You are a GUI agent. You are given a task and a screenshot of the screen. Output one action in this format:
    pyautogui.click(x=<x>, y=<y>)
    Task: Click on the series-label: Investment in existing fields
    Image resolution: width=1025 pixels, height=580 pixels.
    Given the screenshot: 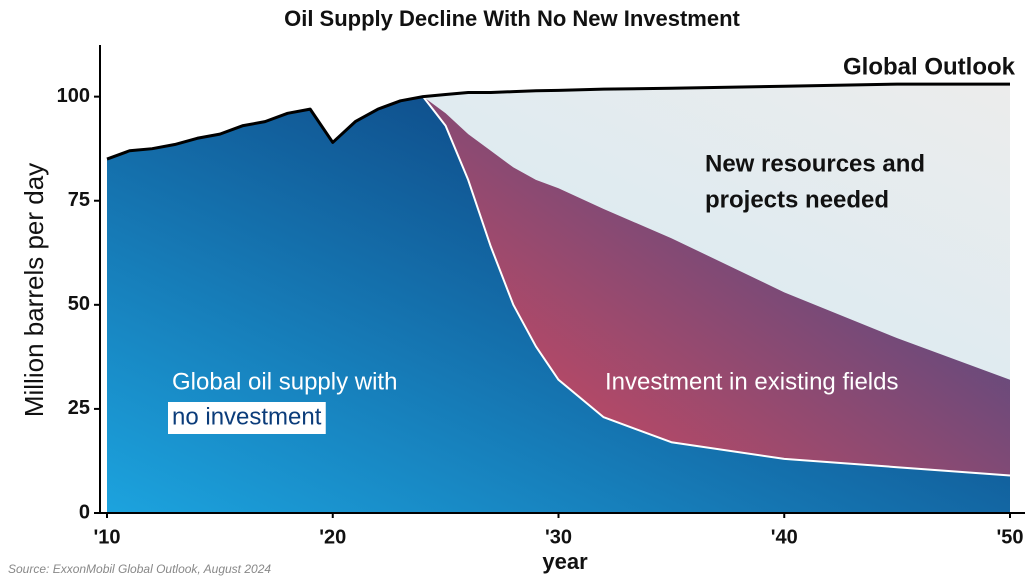 What is the action you would take?
    pyautogui.click(x=751, y=381)
    